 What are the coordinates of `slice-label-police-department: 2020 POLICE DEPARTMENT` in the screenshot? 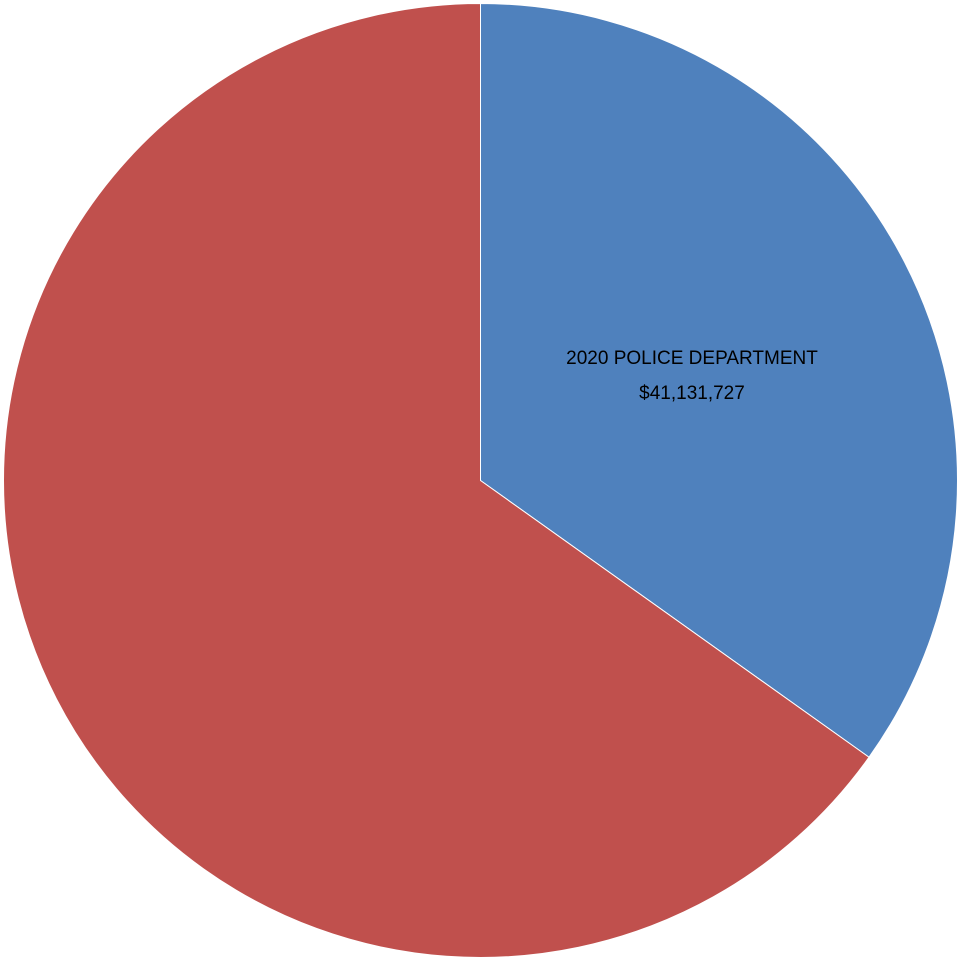 It's located at (692, 358).